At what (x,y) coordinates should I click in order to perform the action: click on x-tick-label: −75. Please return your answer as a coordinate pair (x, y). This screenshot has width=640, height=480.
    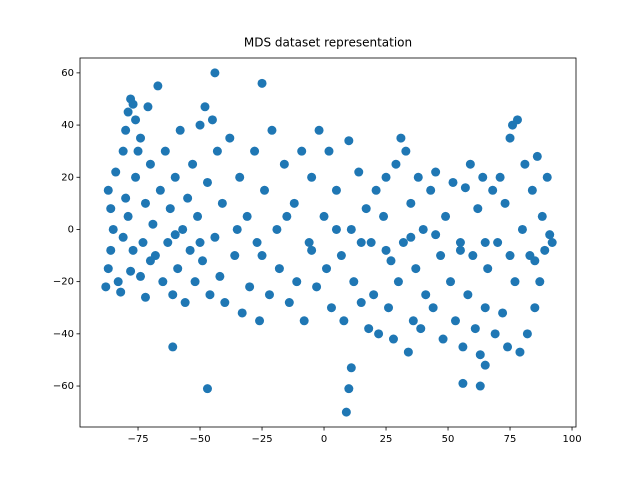
    Looking at the image, I should click on (137, 439).